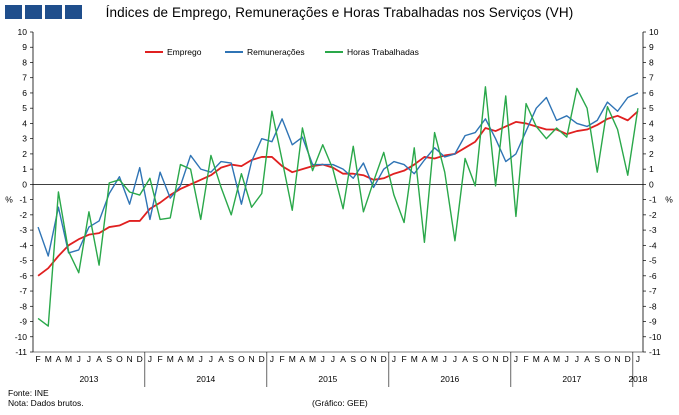 This screenshot has height=415, width=679. Describe the element at coordinates (651, 169) in the screenshot. I see `y-tick-label-right: 1` at that location.